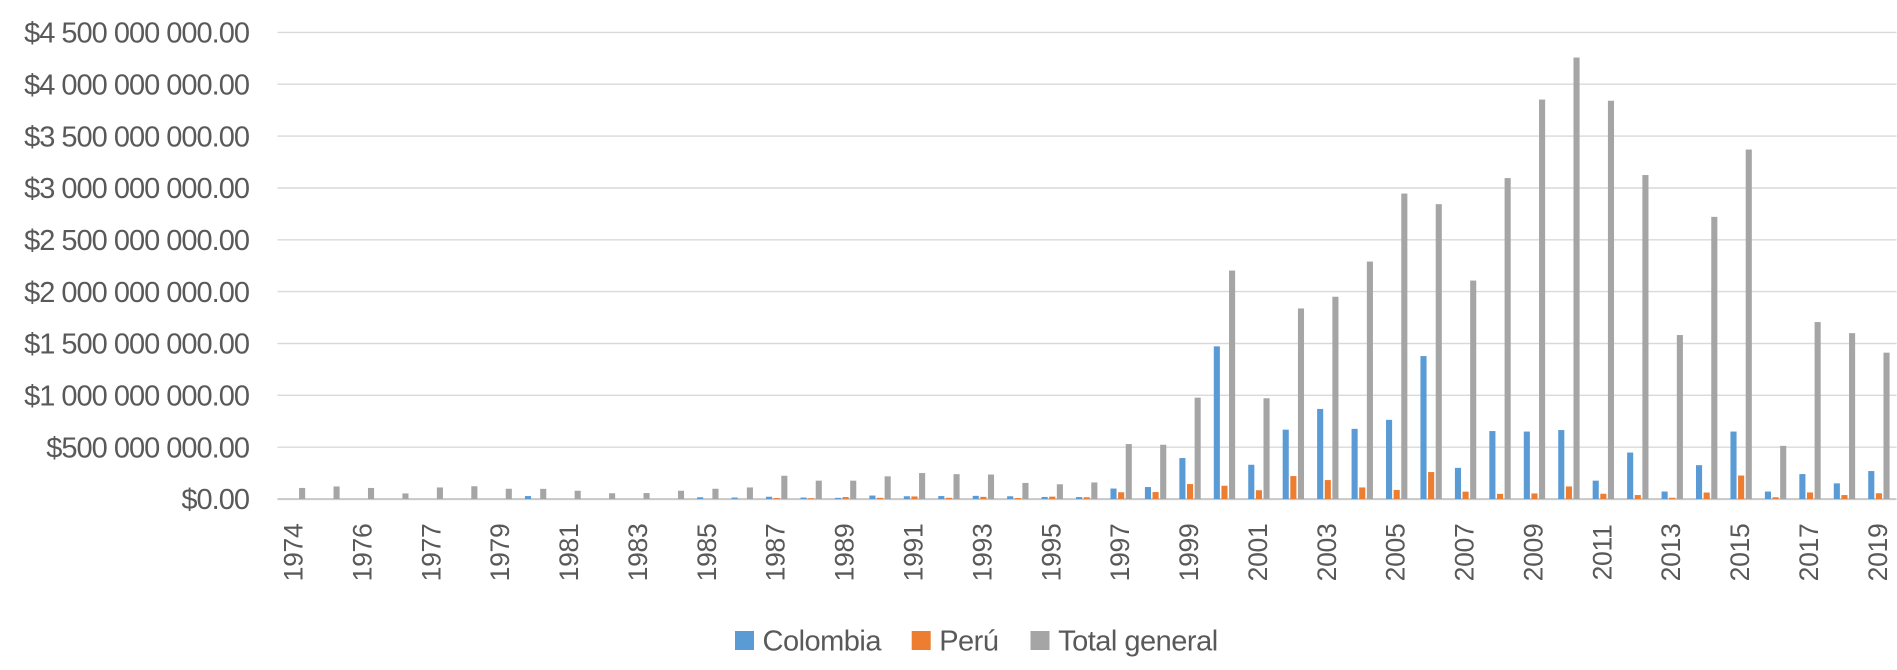  Describe the element at coordinates (1258, 553) in the screenshot. I see `svg-text: 2001` at that location.